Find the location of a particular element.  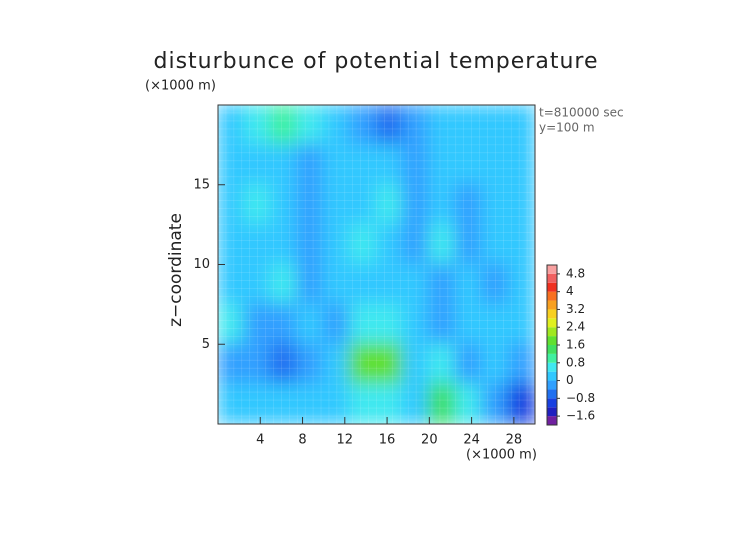

x-tick-label: 16 is located at coordinates (387, 440).